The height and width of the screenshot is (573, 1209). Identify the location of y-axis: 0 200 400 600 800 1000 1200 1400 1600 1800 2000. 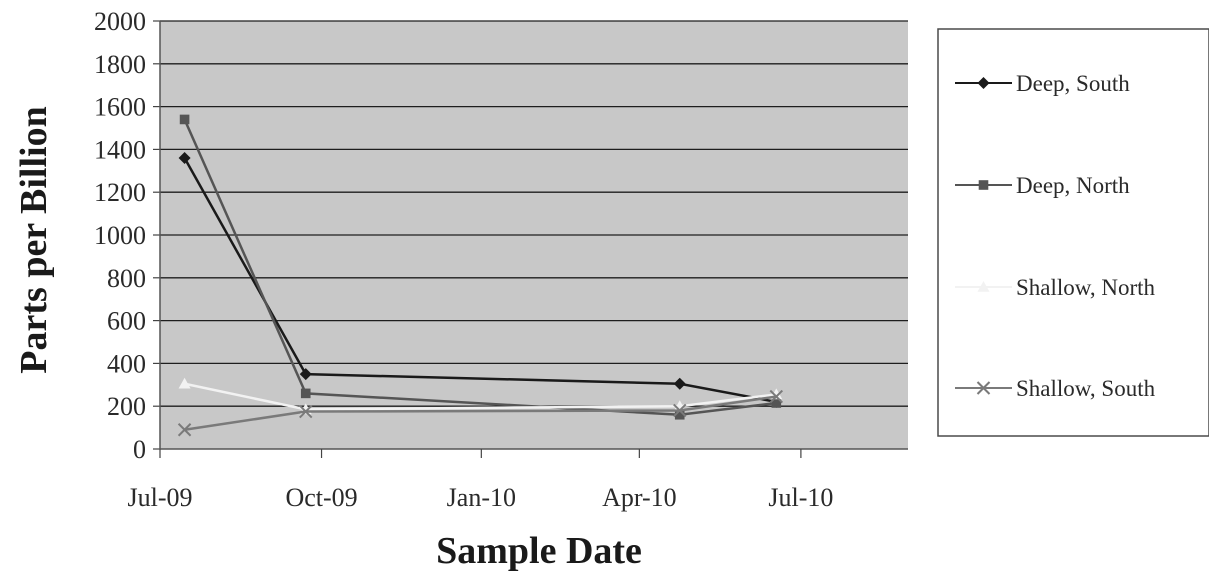
(127, 235).